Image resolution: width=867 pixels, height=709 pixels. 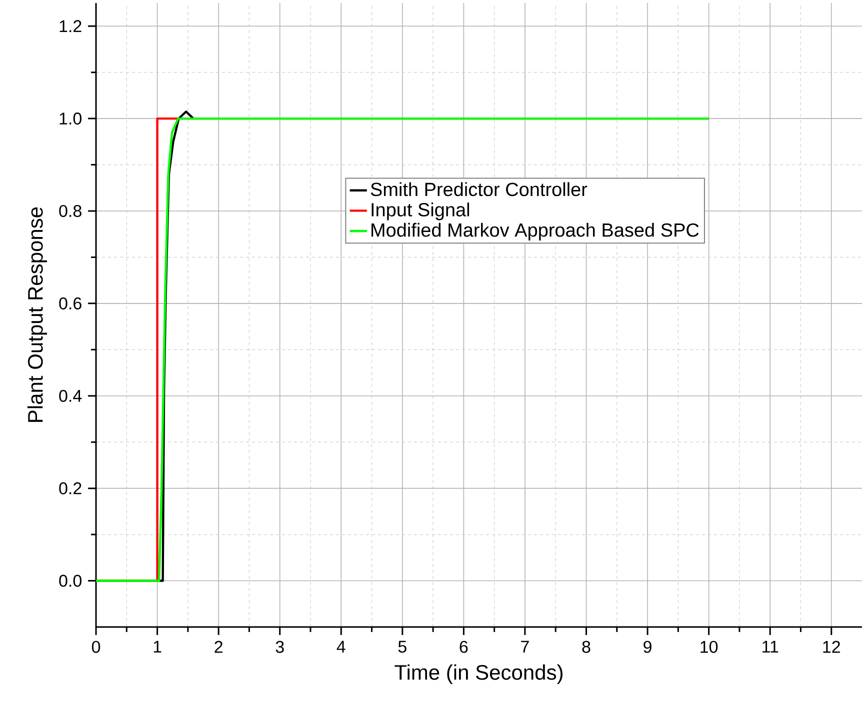 What do you see at coordinates (218, 646) in the screenshot?
I see `x-tick-label: 2` at bounding box center [218, 646].